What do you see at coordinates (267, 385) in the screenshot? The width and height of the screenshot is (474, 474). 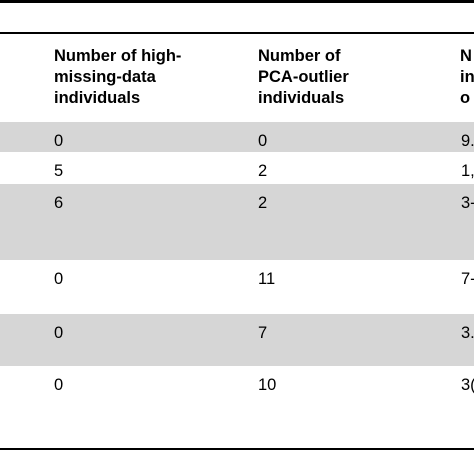 I see `cell-pca-outlier: 10` at bounding box center [267, 385].